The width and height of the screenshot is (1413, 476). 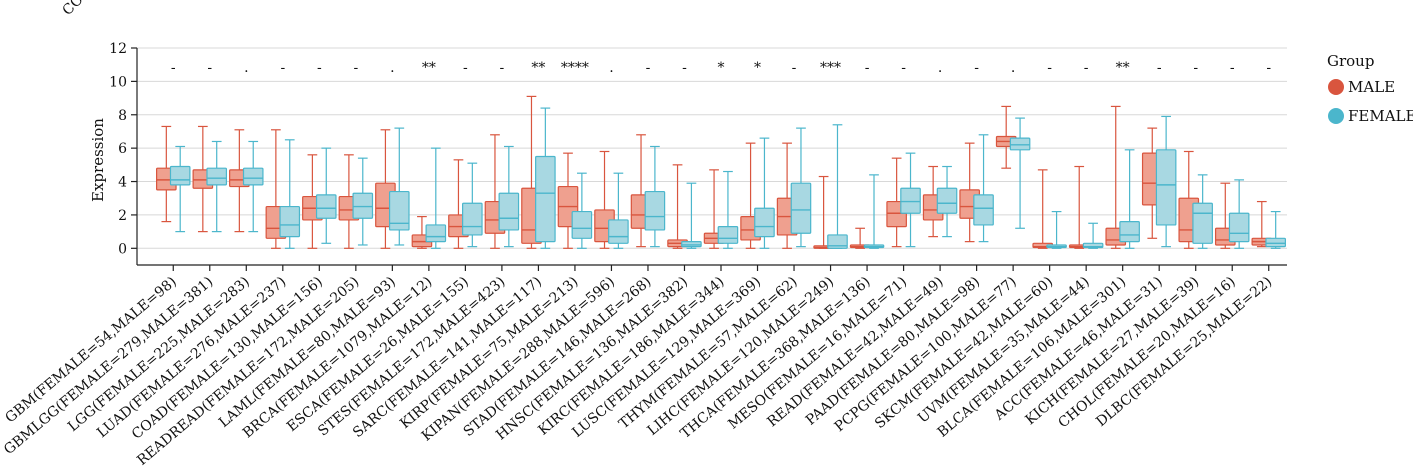 I want to click on box-female-2-iqr-box, so click(x=253, y=176).